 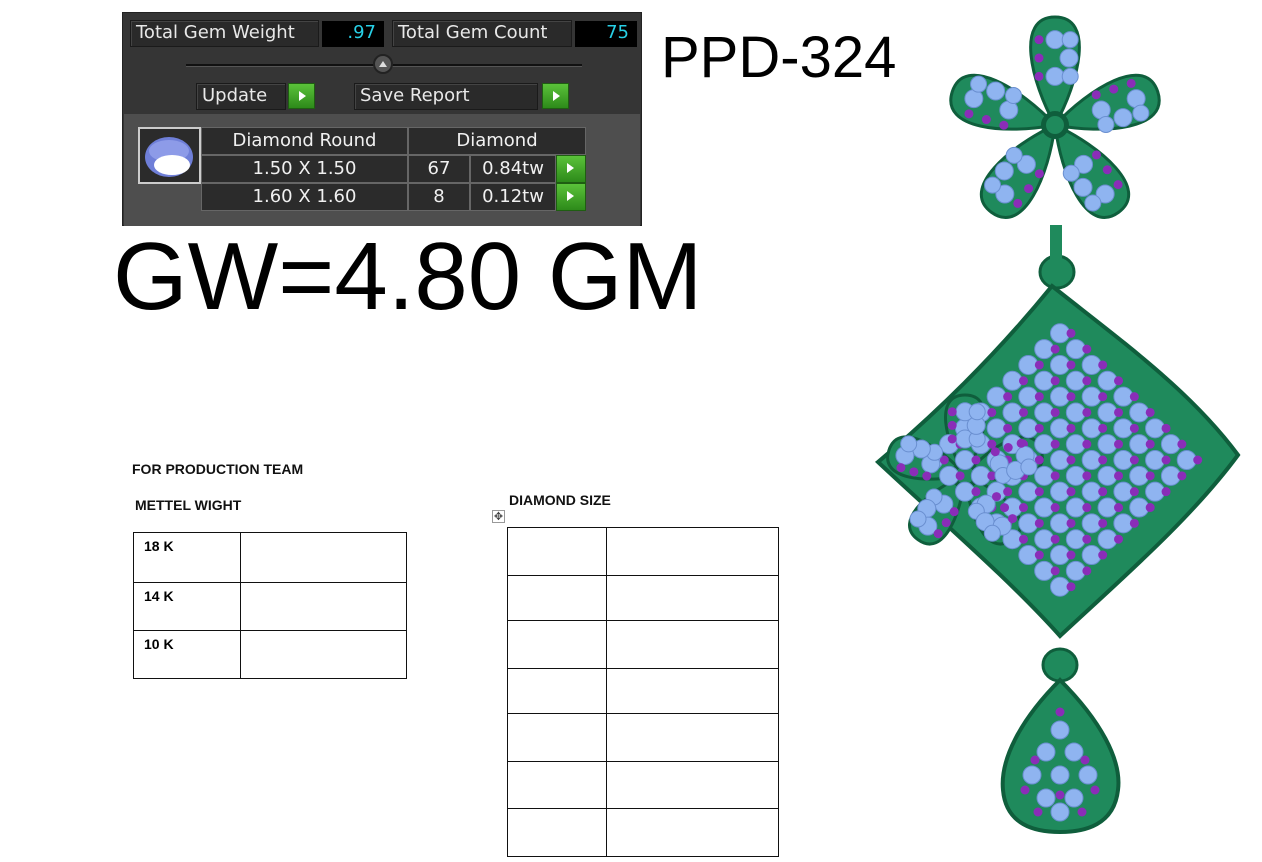 I want to click on chevron-up-icon, so click(x=383, y=64).